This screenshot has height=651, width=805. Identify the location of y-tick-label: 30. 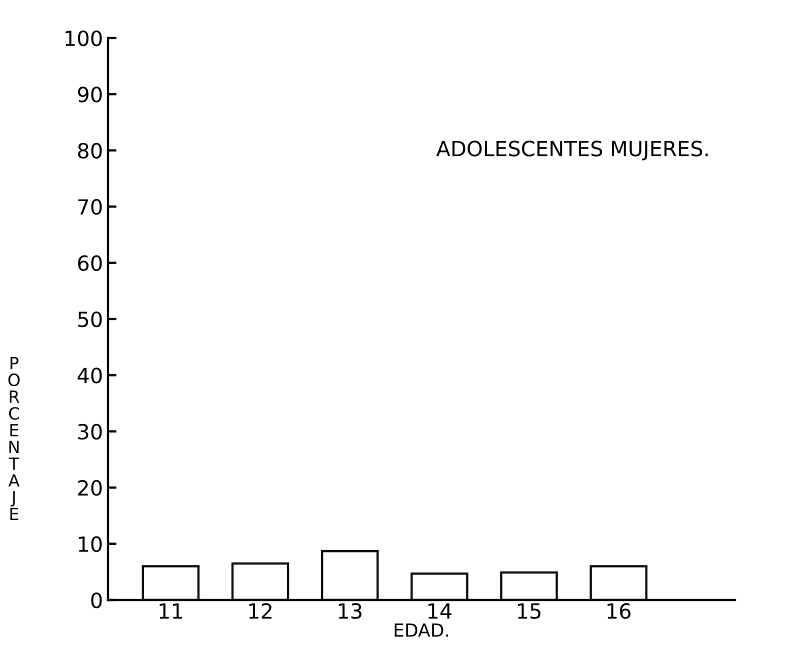
(90, 432).